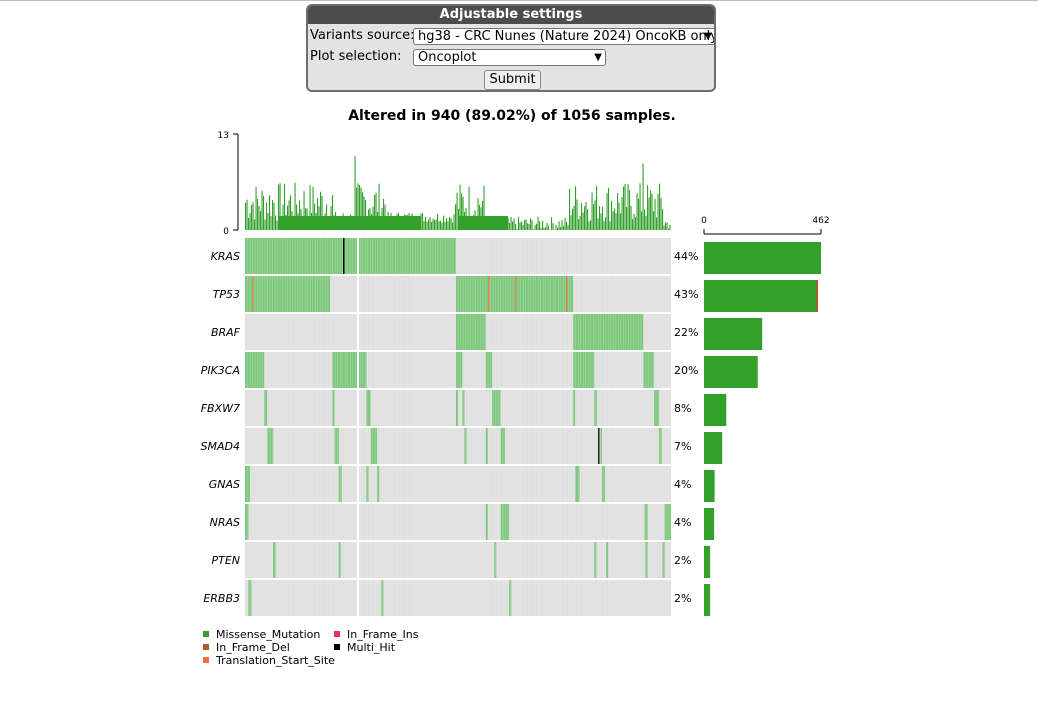 This screenshot has height=716, width=1038. Describe the element at coordinates (220, 446) in the screenshot. I see `gene-label: SMAD4` at that location.